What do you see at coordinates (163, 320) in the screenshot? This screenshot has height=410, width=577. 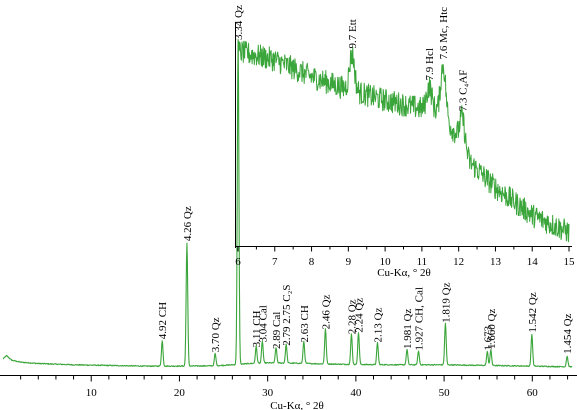 I see `peak-label: 4.92 CH` at bounding box center [163, 320].